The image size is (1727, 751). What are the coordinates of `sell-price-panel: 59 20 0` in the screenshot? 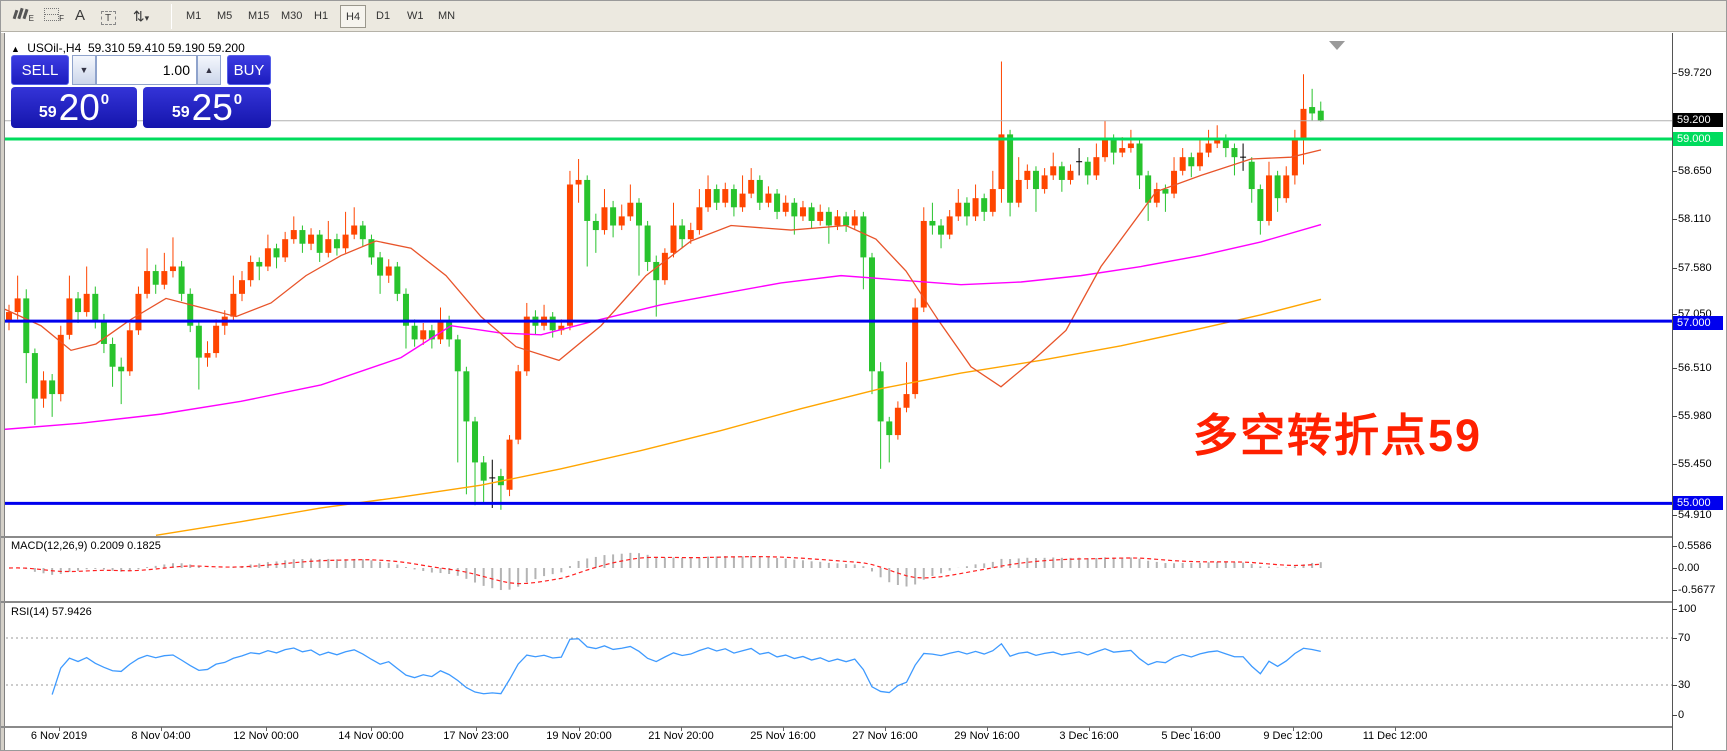 It's located at (74, 107).